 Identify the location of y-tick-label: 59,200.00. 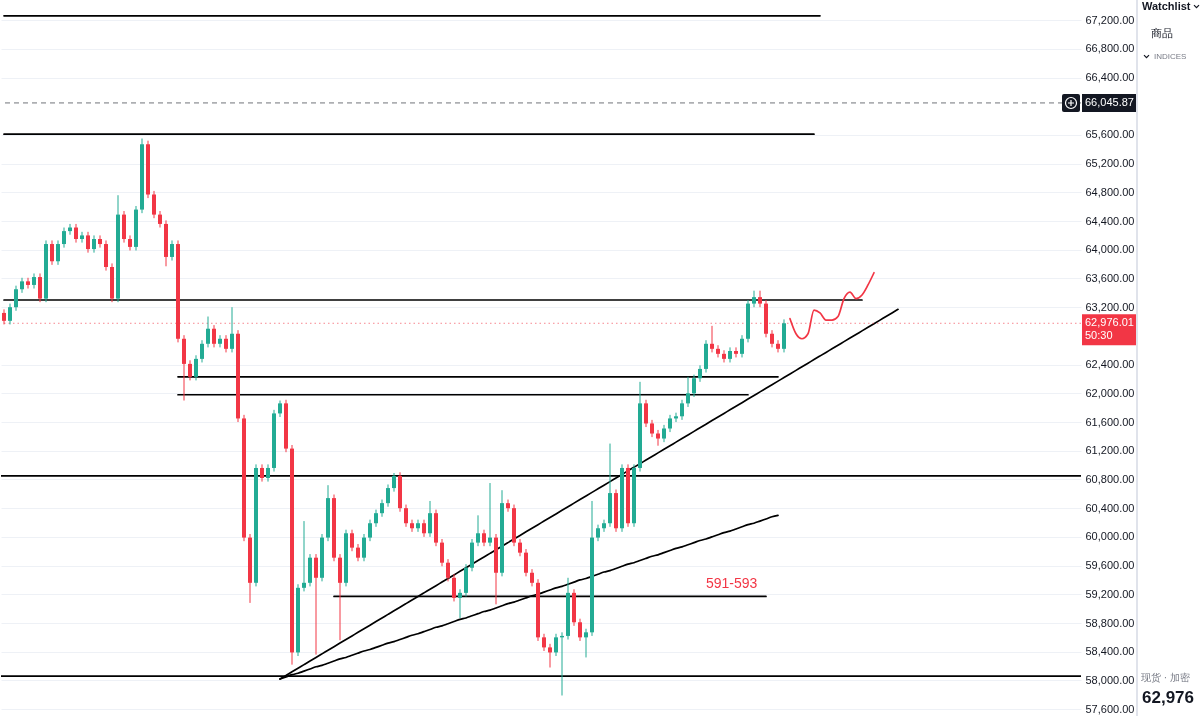
(1110, 593).